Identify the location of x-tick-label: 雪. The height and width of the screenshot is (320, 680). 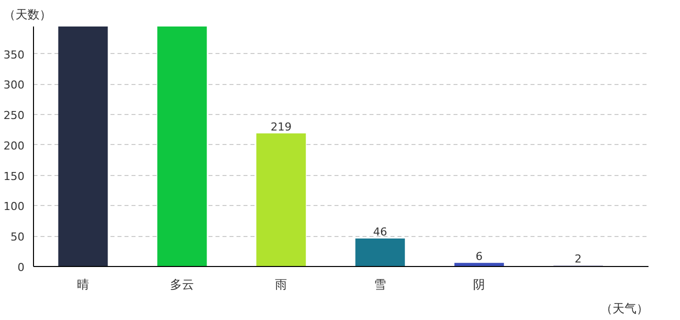
(380, 285).